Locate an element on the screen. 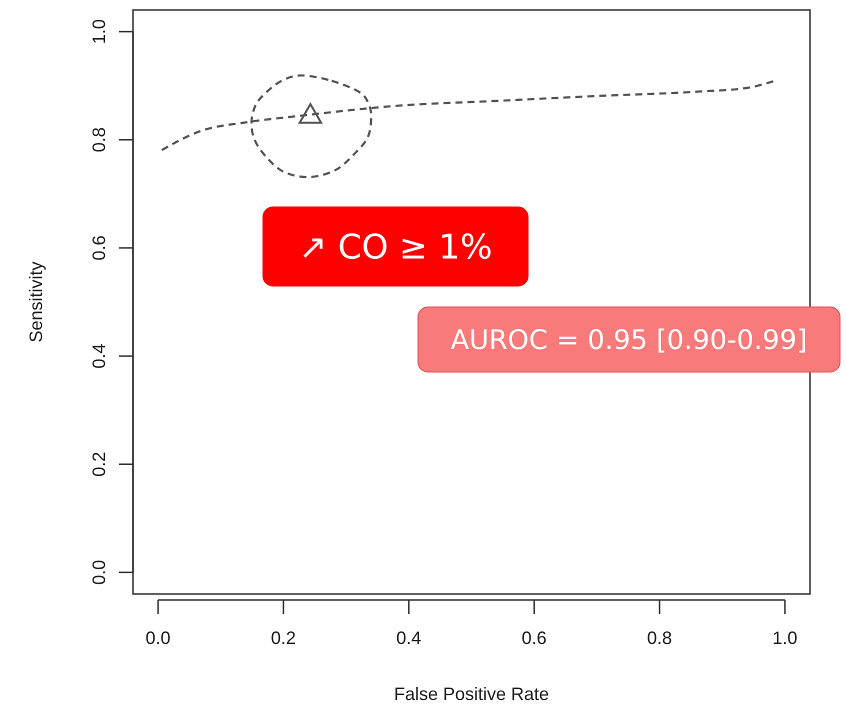 The height and width of the screenshot is (708, 846). x-tick-label: 0.6 is located at coordinates (534, 638).